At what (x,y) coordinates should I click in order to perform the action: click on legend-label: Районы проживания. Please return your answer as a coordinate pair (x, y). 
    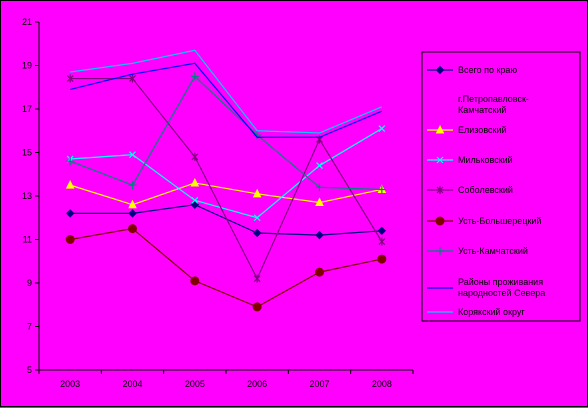
    Looking at the image, I should click on (500, 282).